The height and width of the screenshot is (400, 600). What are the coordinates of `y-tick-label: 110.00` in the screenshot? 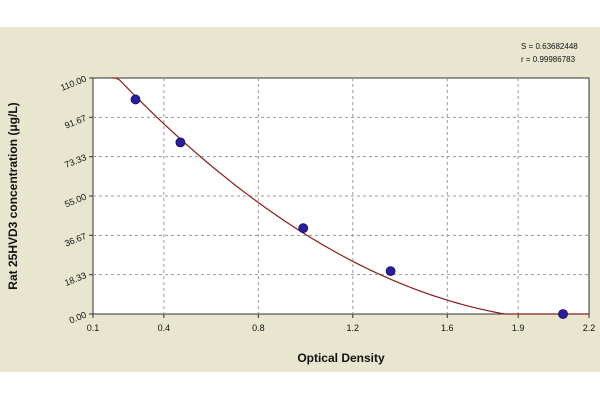 It's located at (73, 83).